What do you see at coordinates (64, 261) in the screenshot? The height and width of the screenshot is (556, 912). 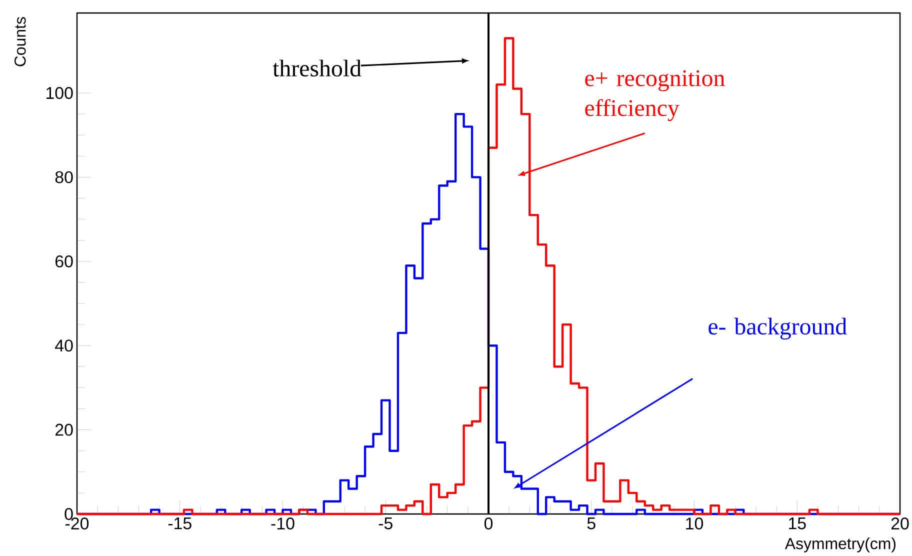 I see `y-tick-label: 60` at bounding box center [64, 261].